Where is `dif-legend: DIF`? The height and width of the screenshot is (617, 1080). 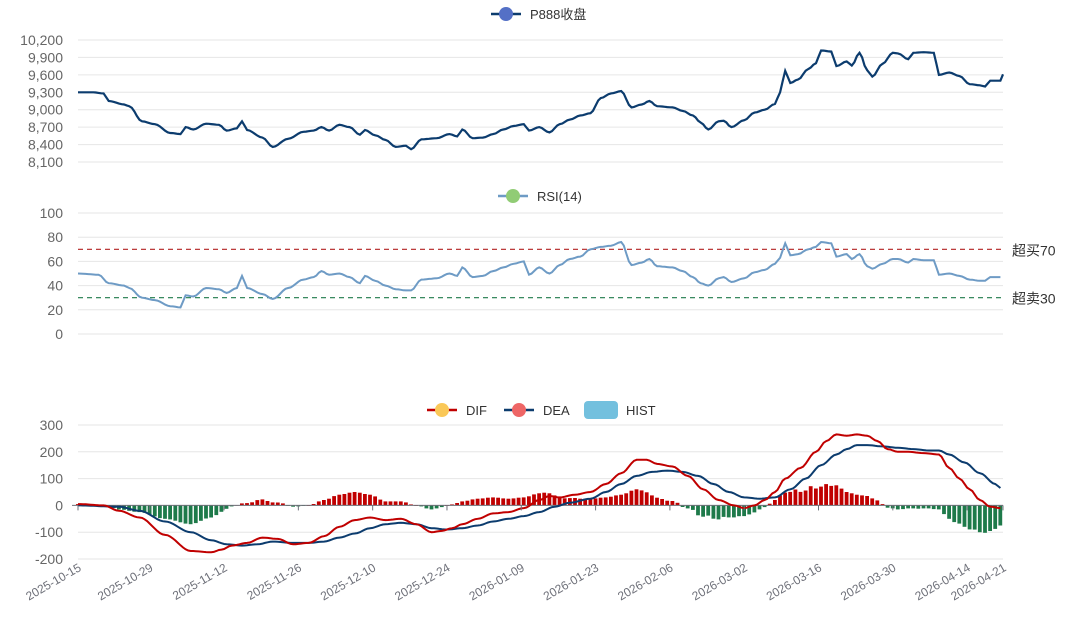
dif-legend: DIF is located at coordinates (457, 410).